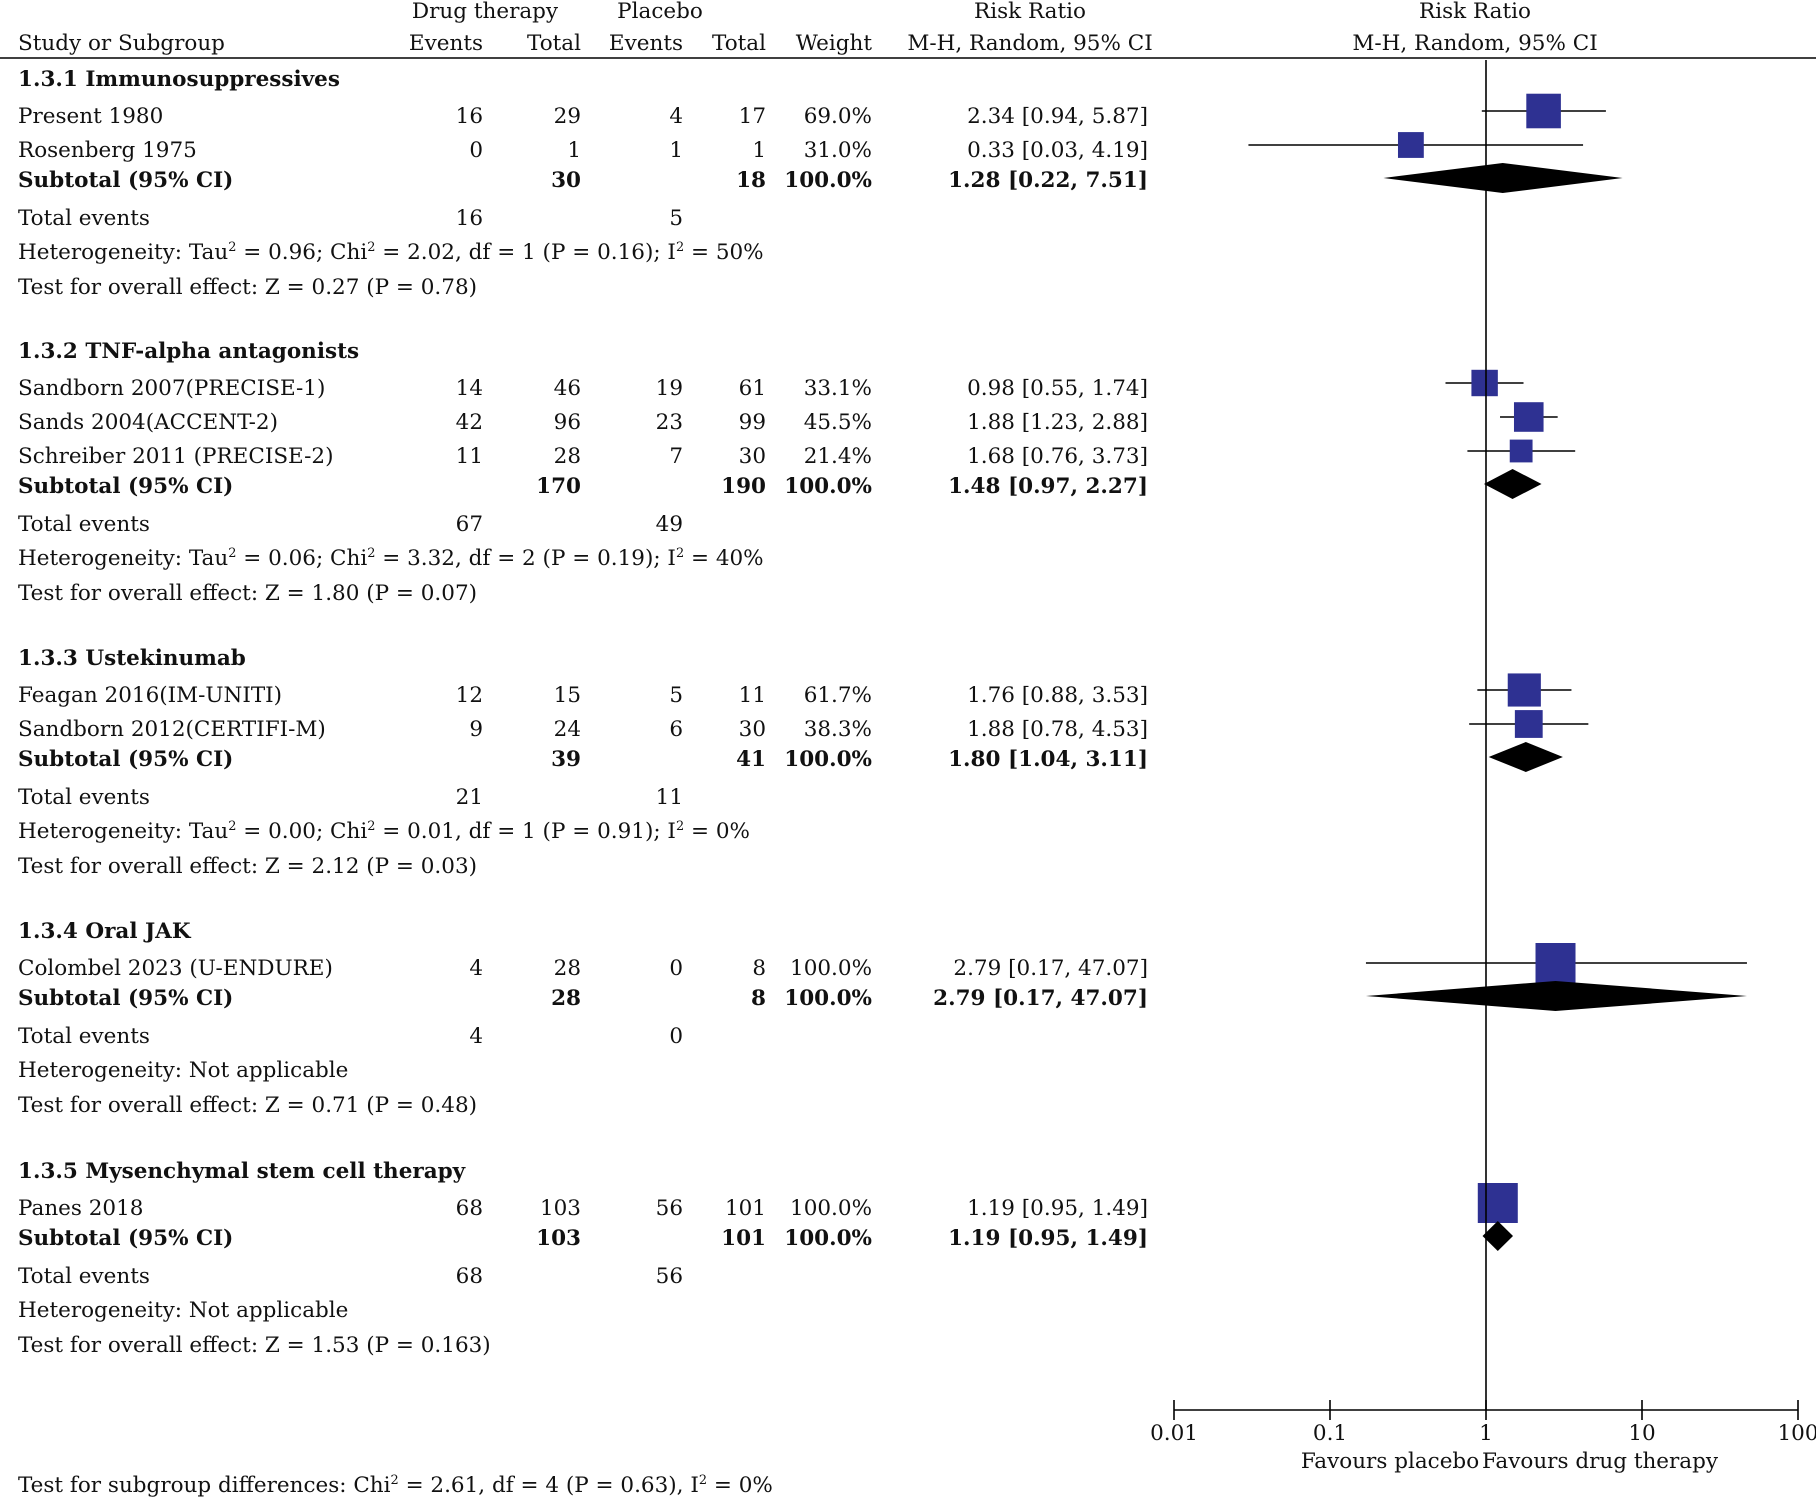 The image size is (1816, 1502). I want to click on placebo-events: 19, so click(669, 388).